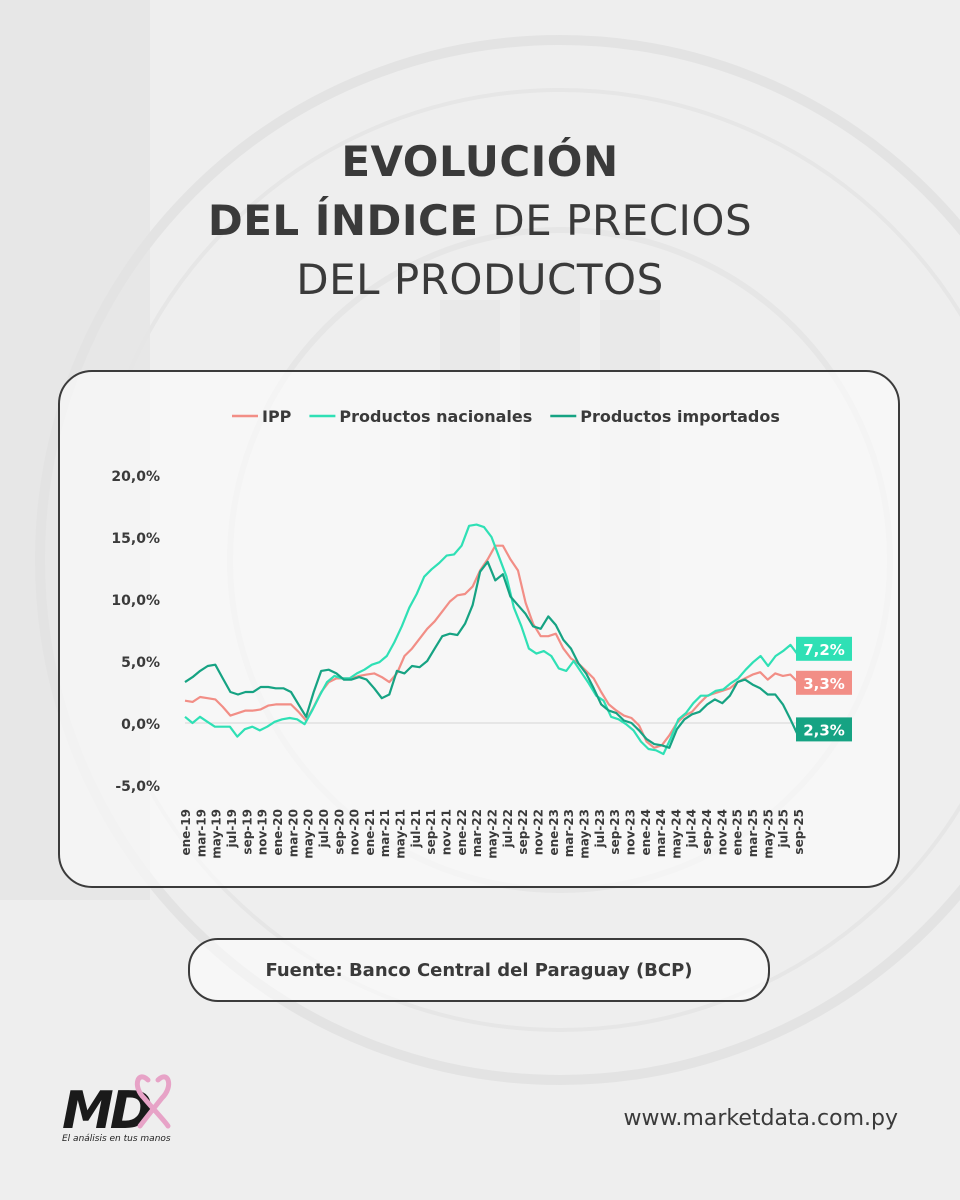 The height and width of the screenshot is (1200, 960). I want to click on x-tick-label: ene-22, so click(462, 832).